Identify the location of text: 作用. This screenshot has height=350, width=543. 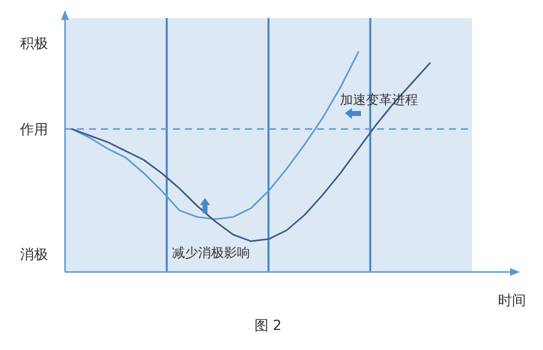
(34, 130).